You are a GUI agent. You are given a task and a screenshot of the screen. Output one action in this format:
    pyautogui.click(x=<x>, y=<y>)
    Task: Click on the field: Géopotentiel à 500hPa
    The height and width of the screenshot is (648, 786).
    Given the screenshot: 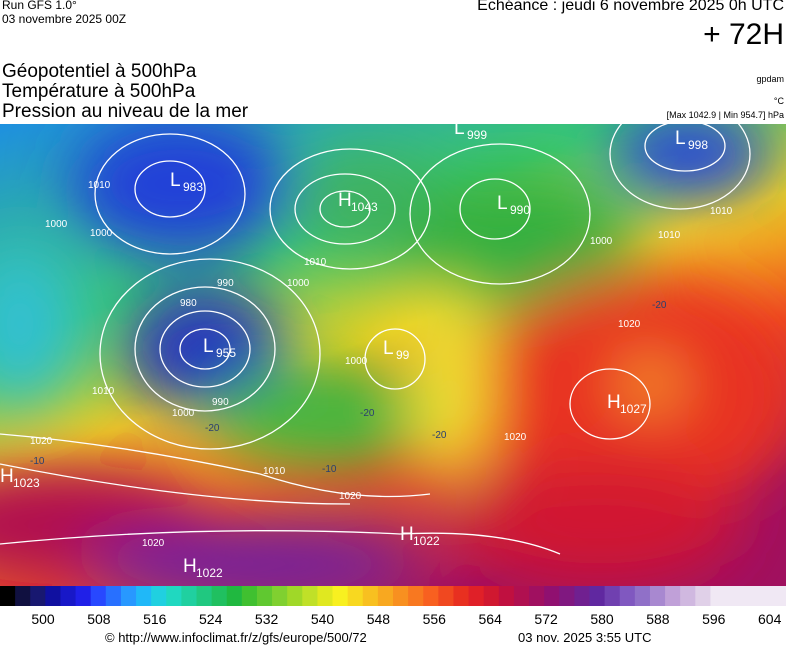 What is the action you would take?
    pyautogui.click(x=99, y=71)
    